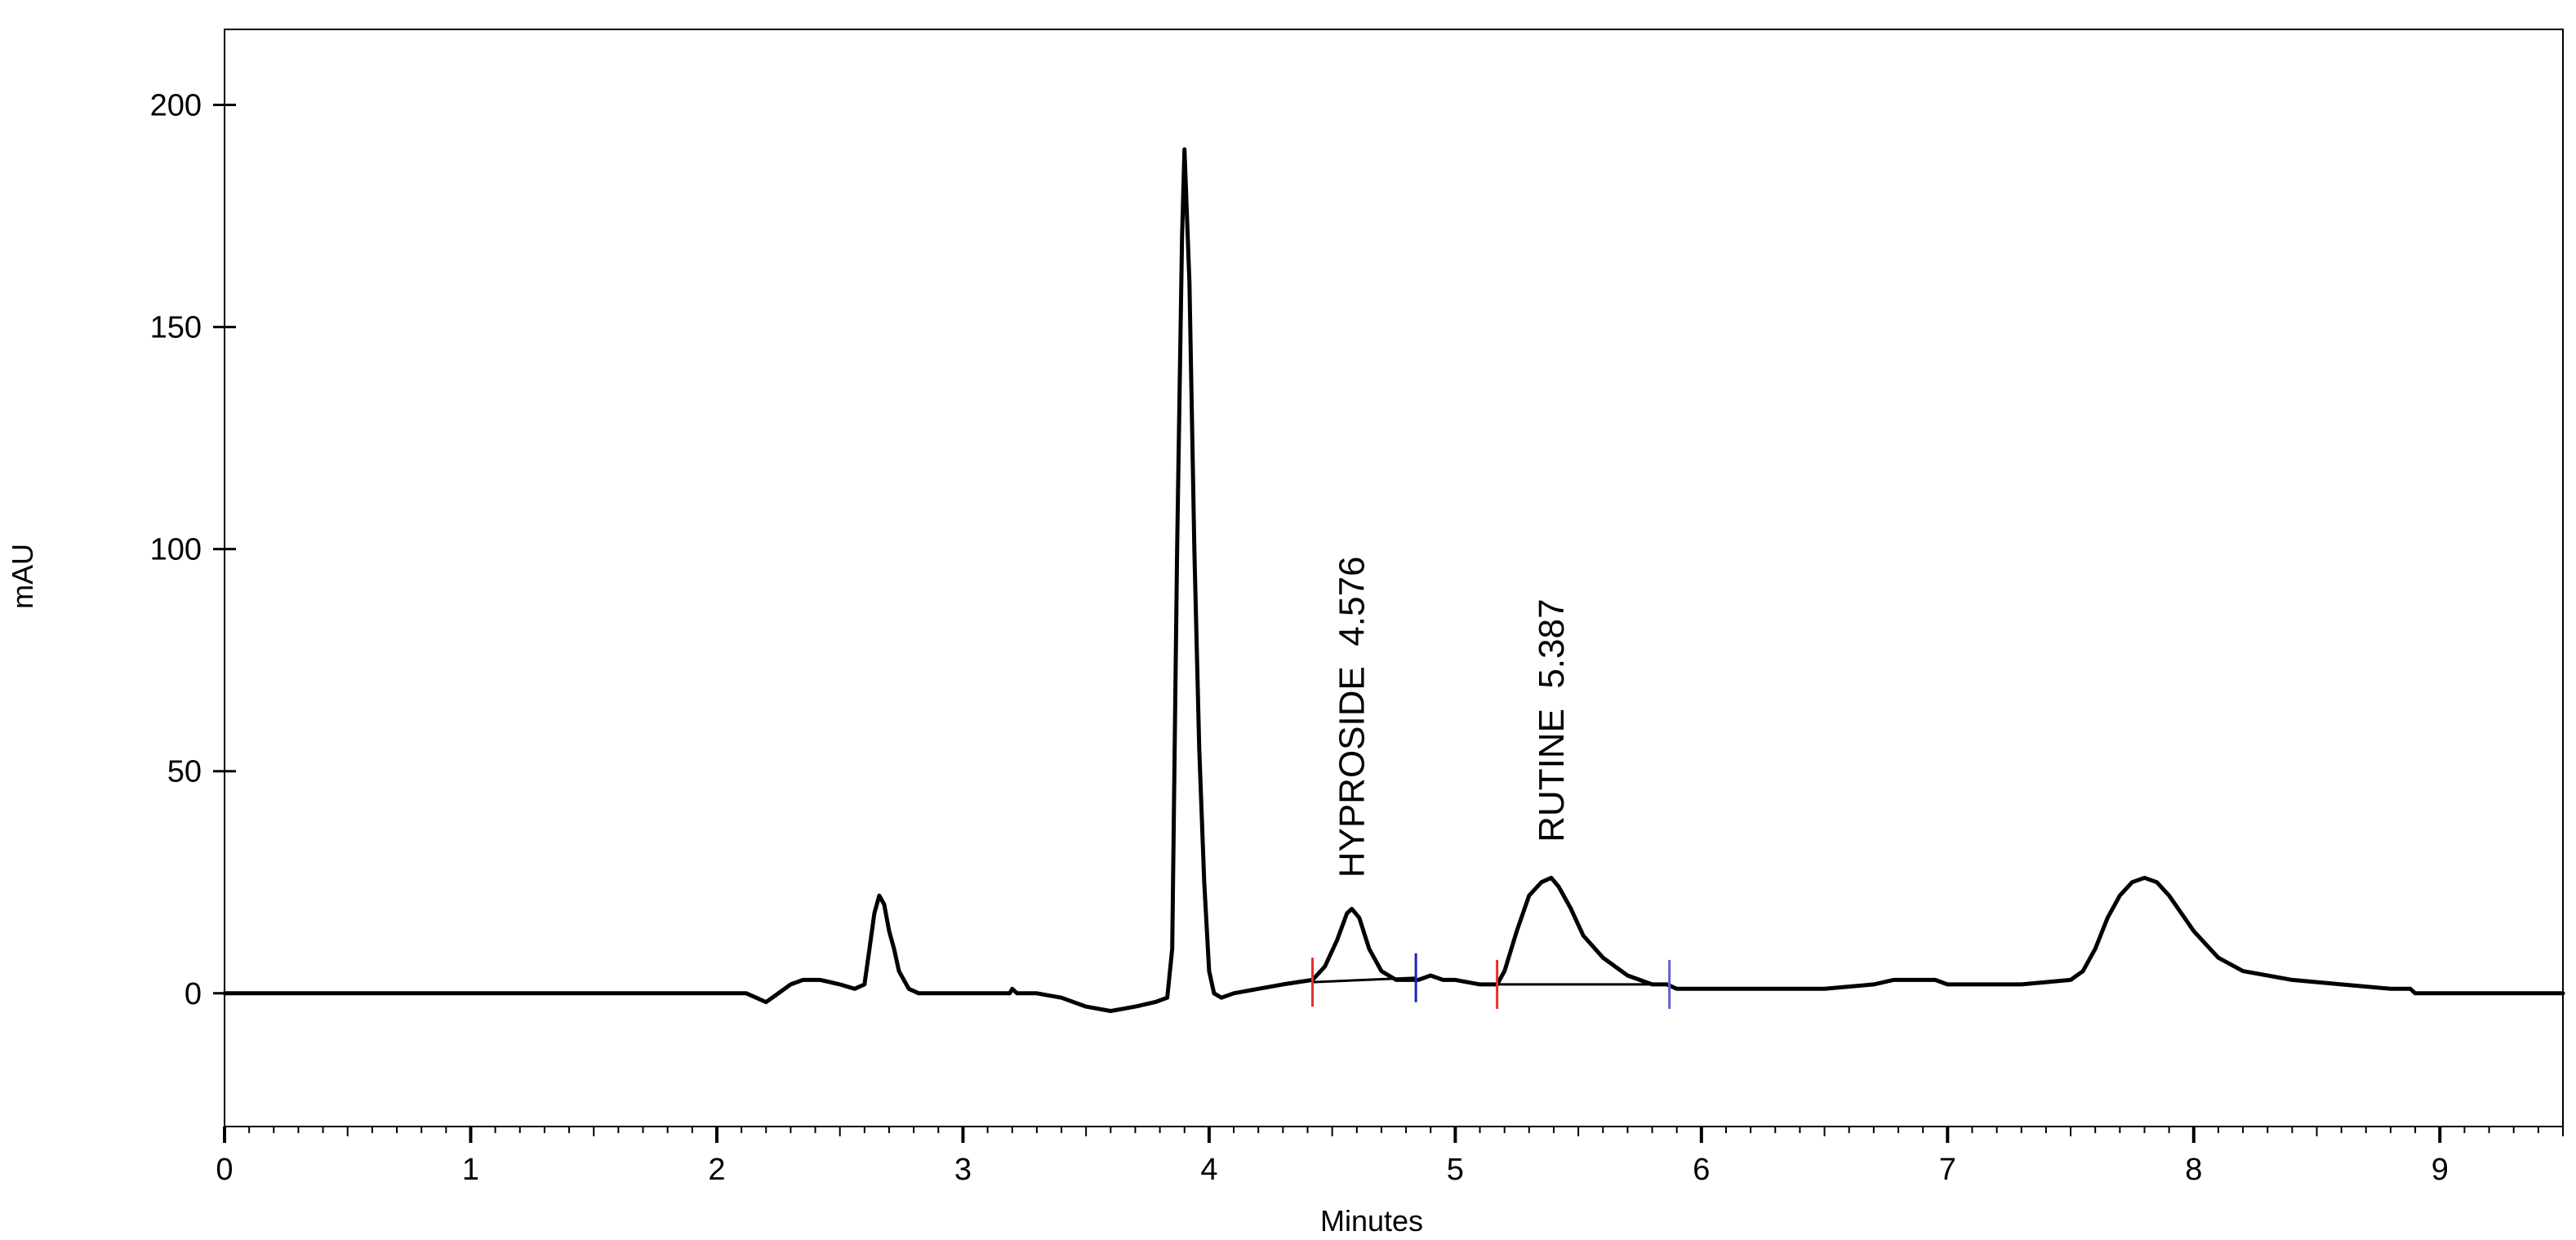 The height and width of the screenshot is (1240, 2576). Describe the element at coordinates (1455, 1170) in the screenshot. I see `x-tick-label: 5` at that location.